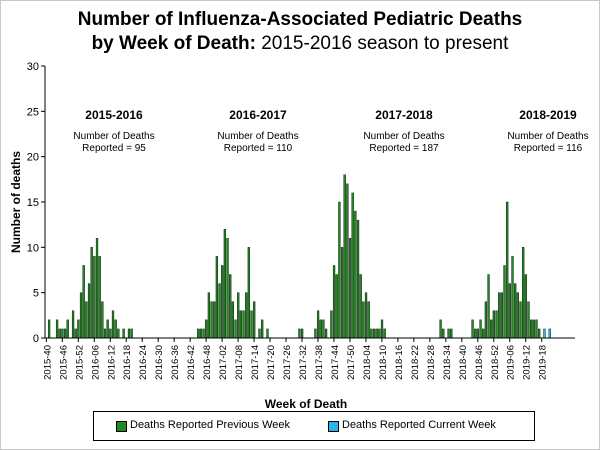  I want to click on x-tick-label: 2018-22, so click(415, 362).